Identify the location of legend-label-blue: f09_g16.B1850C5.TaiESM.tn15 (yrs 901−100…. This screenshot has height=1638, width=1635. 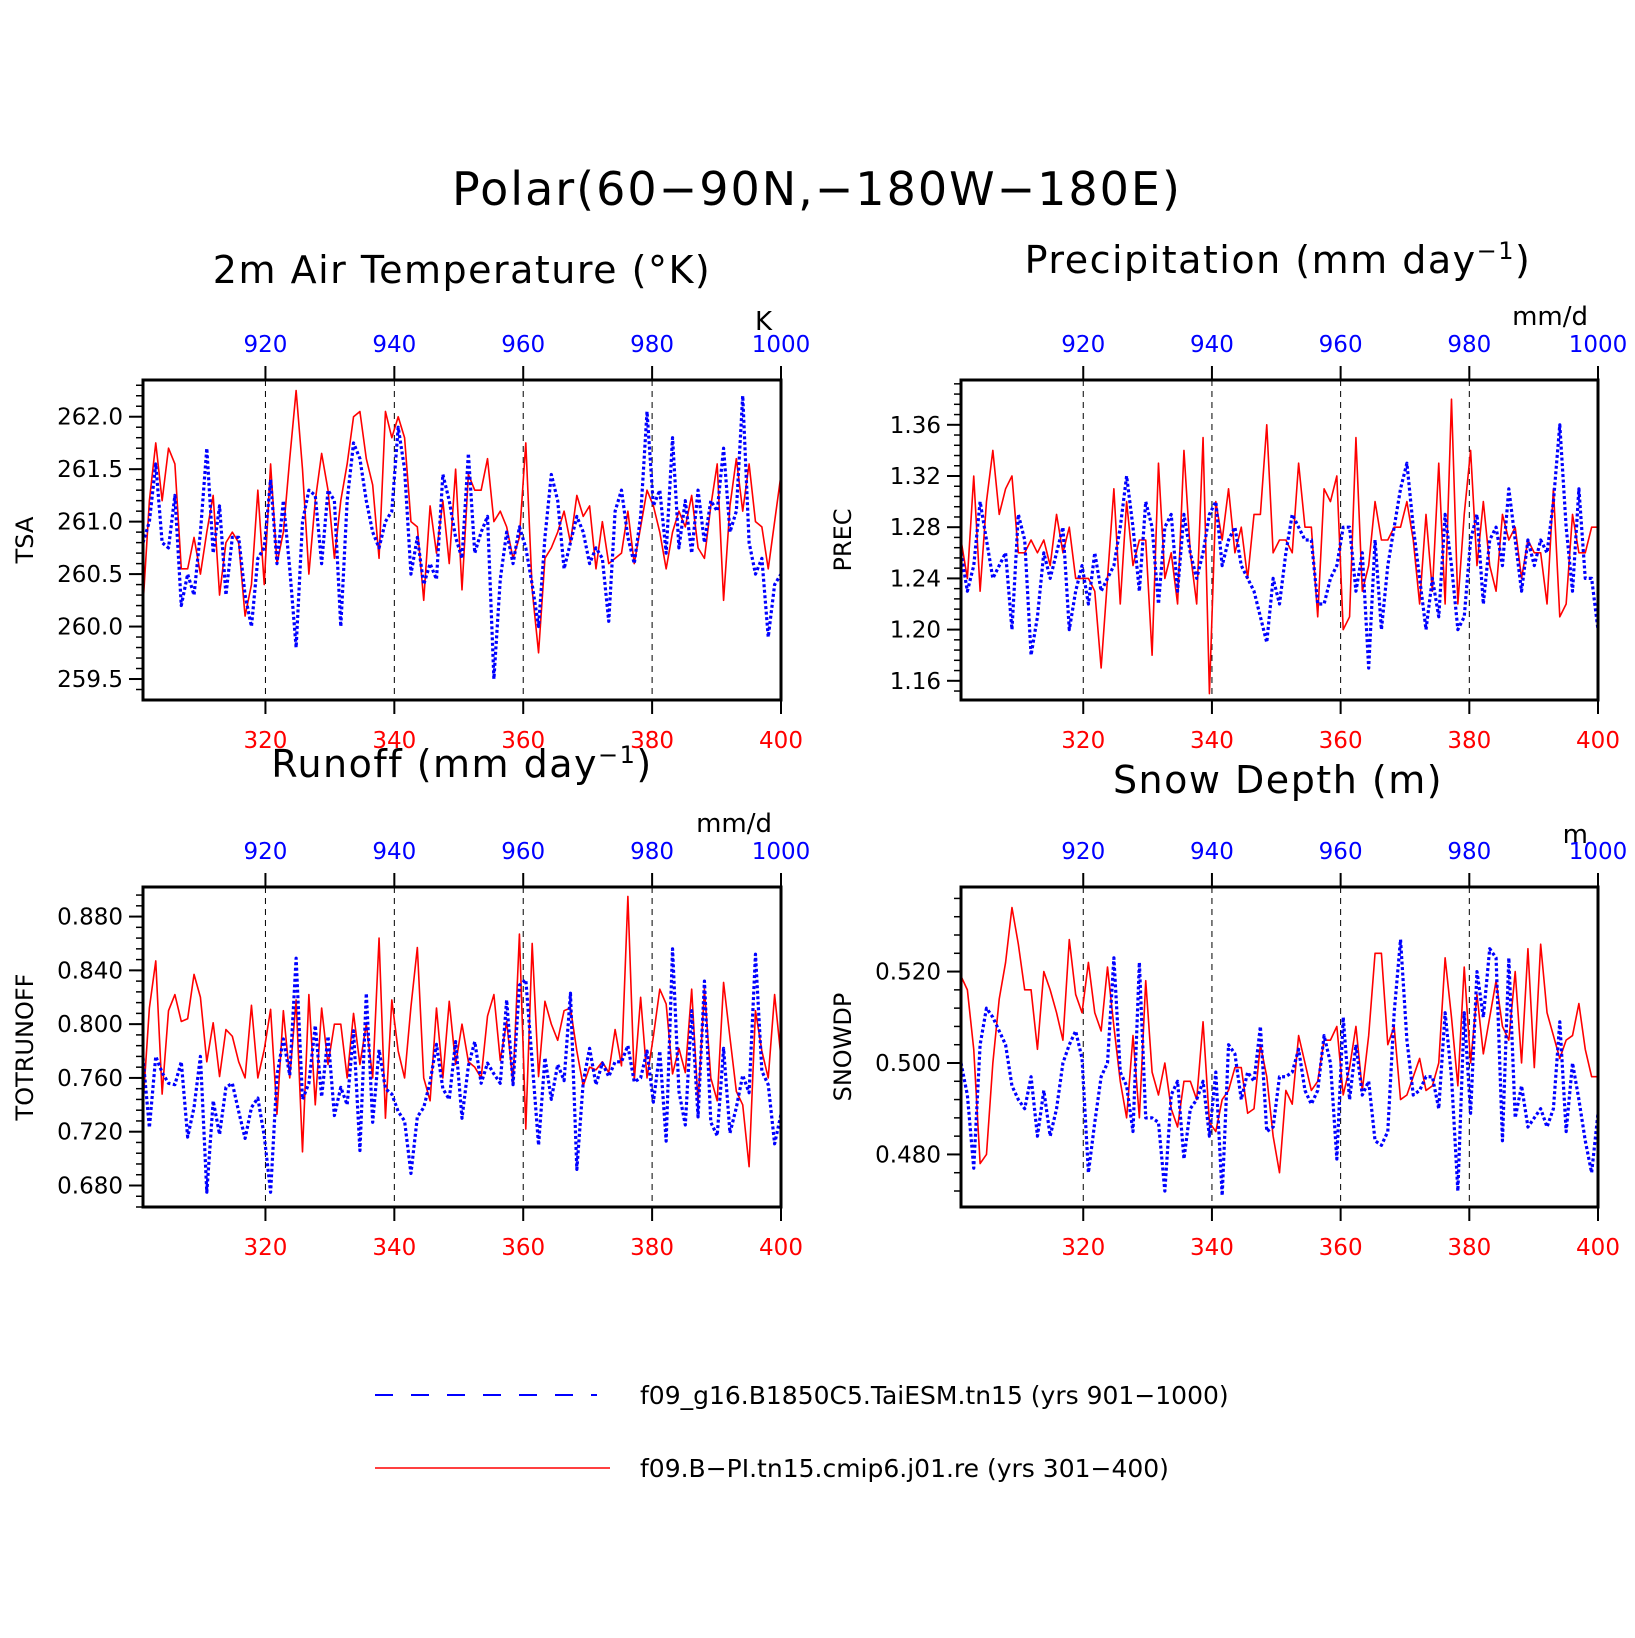
(934, 1395).